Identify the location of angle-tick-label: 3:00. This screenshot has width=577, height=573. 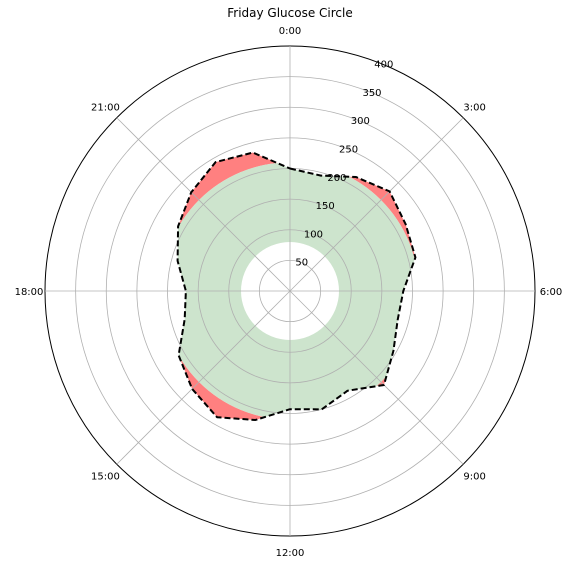
(474, 107).